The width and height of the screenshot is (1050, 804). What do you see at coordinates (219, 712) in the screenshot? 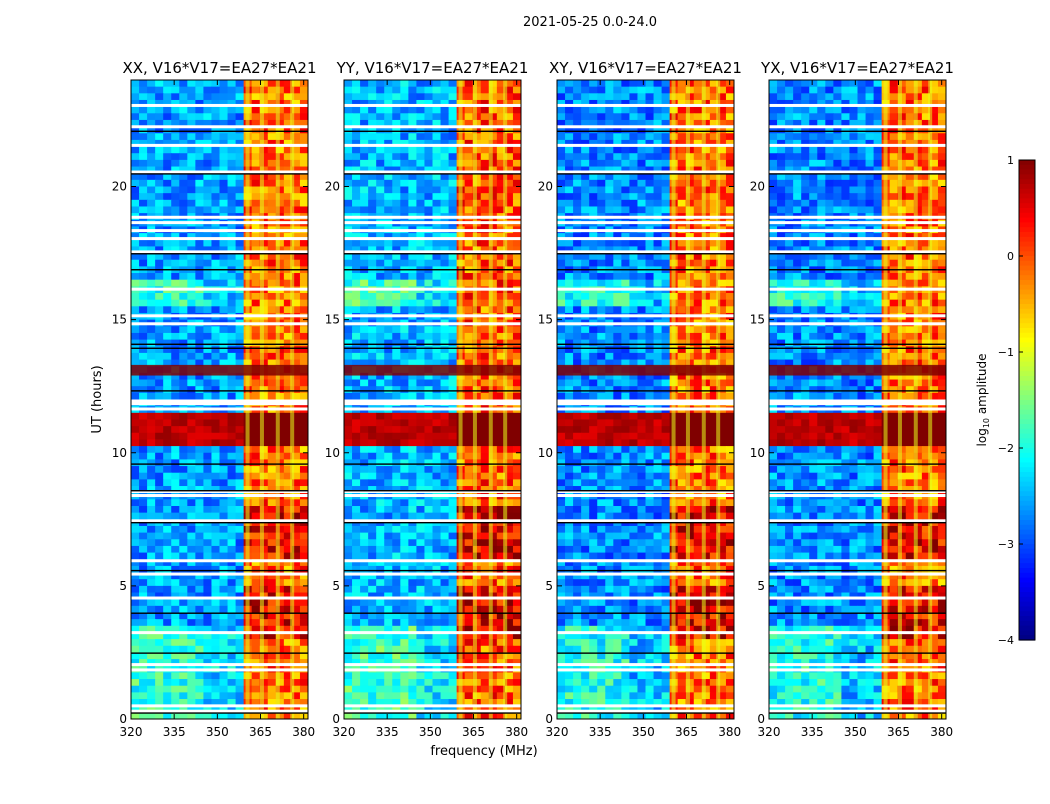
I see `dark-row` at bounding box center [219, 712].